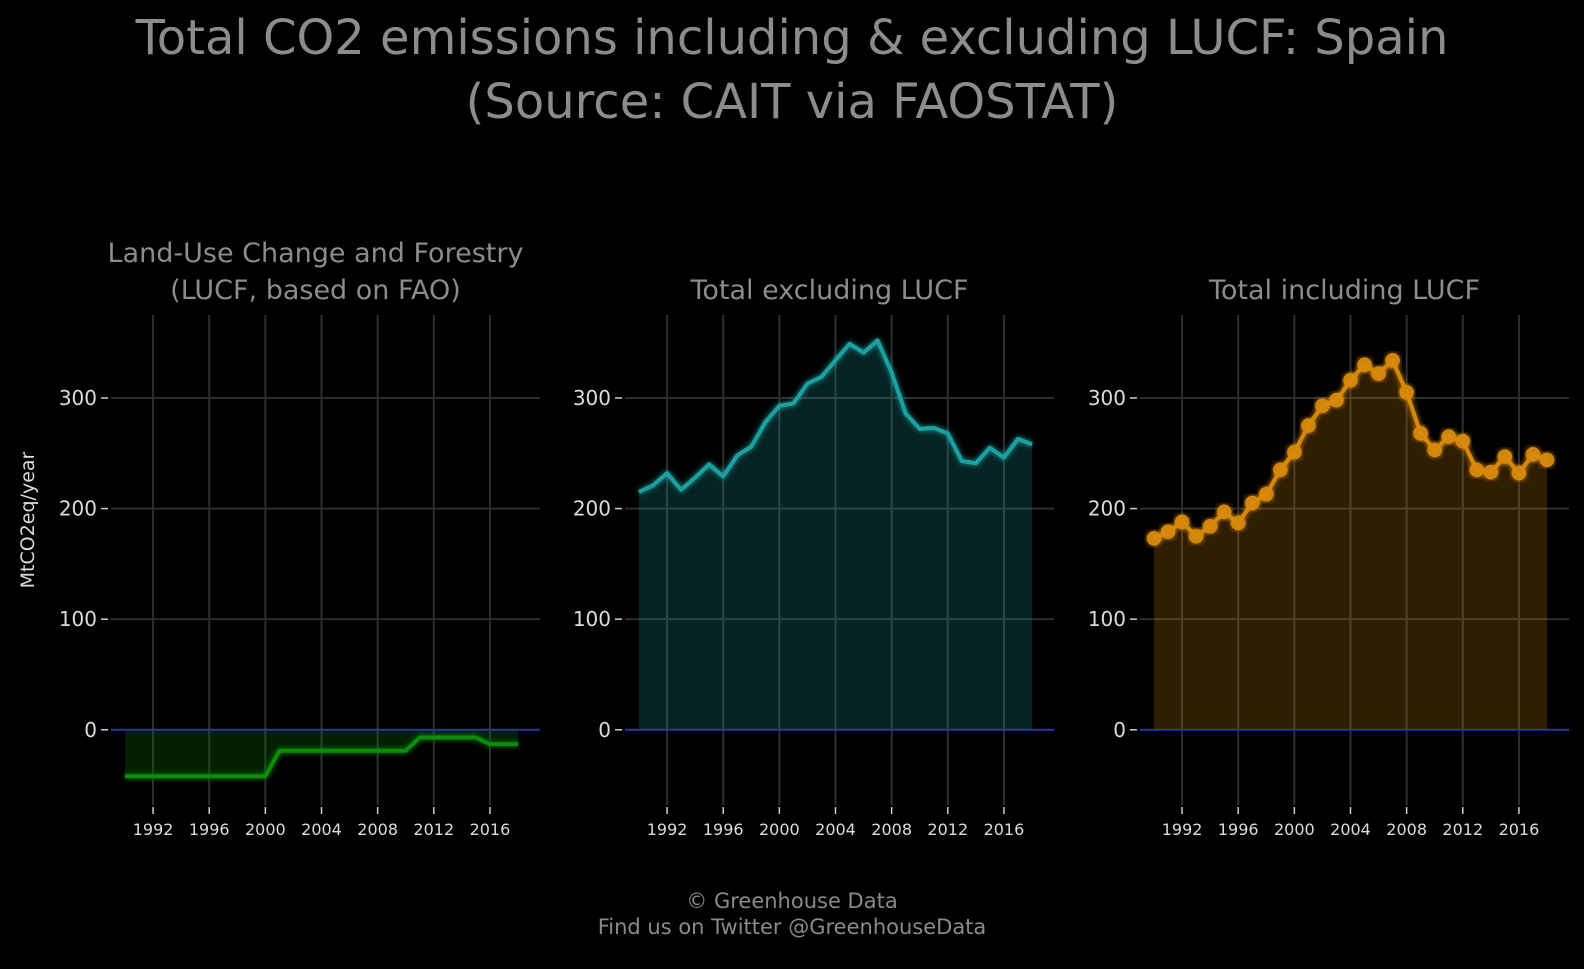 The image size is (1584, 969). What do you see at coordinates (1336, 400) in the screenshot?
I see `point-incl-2003` at bounding box center [1336, 400].